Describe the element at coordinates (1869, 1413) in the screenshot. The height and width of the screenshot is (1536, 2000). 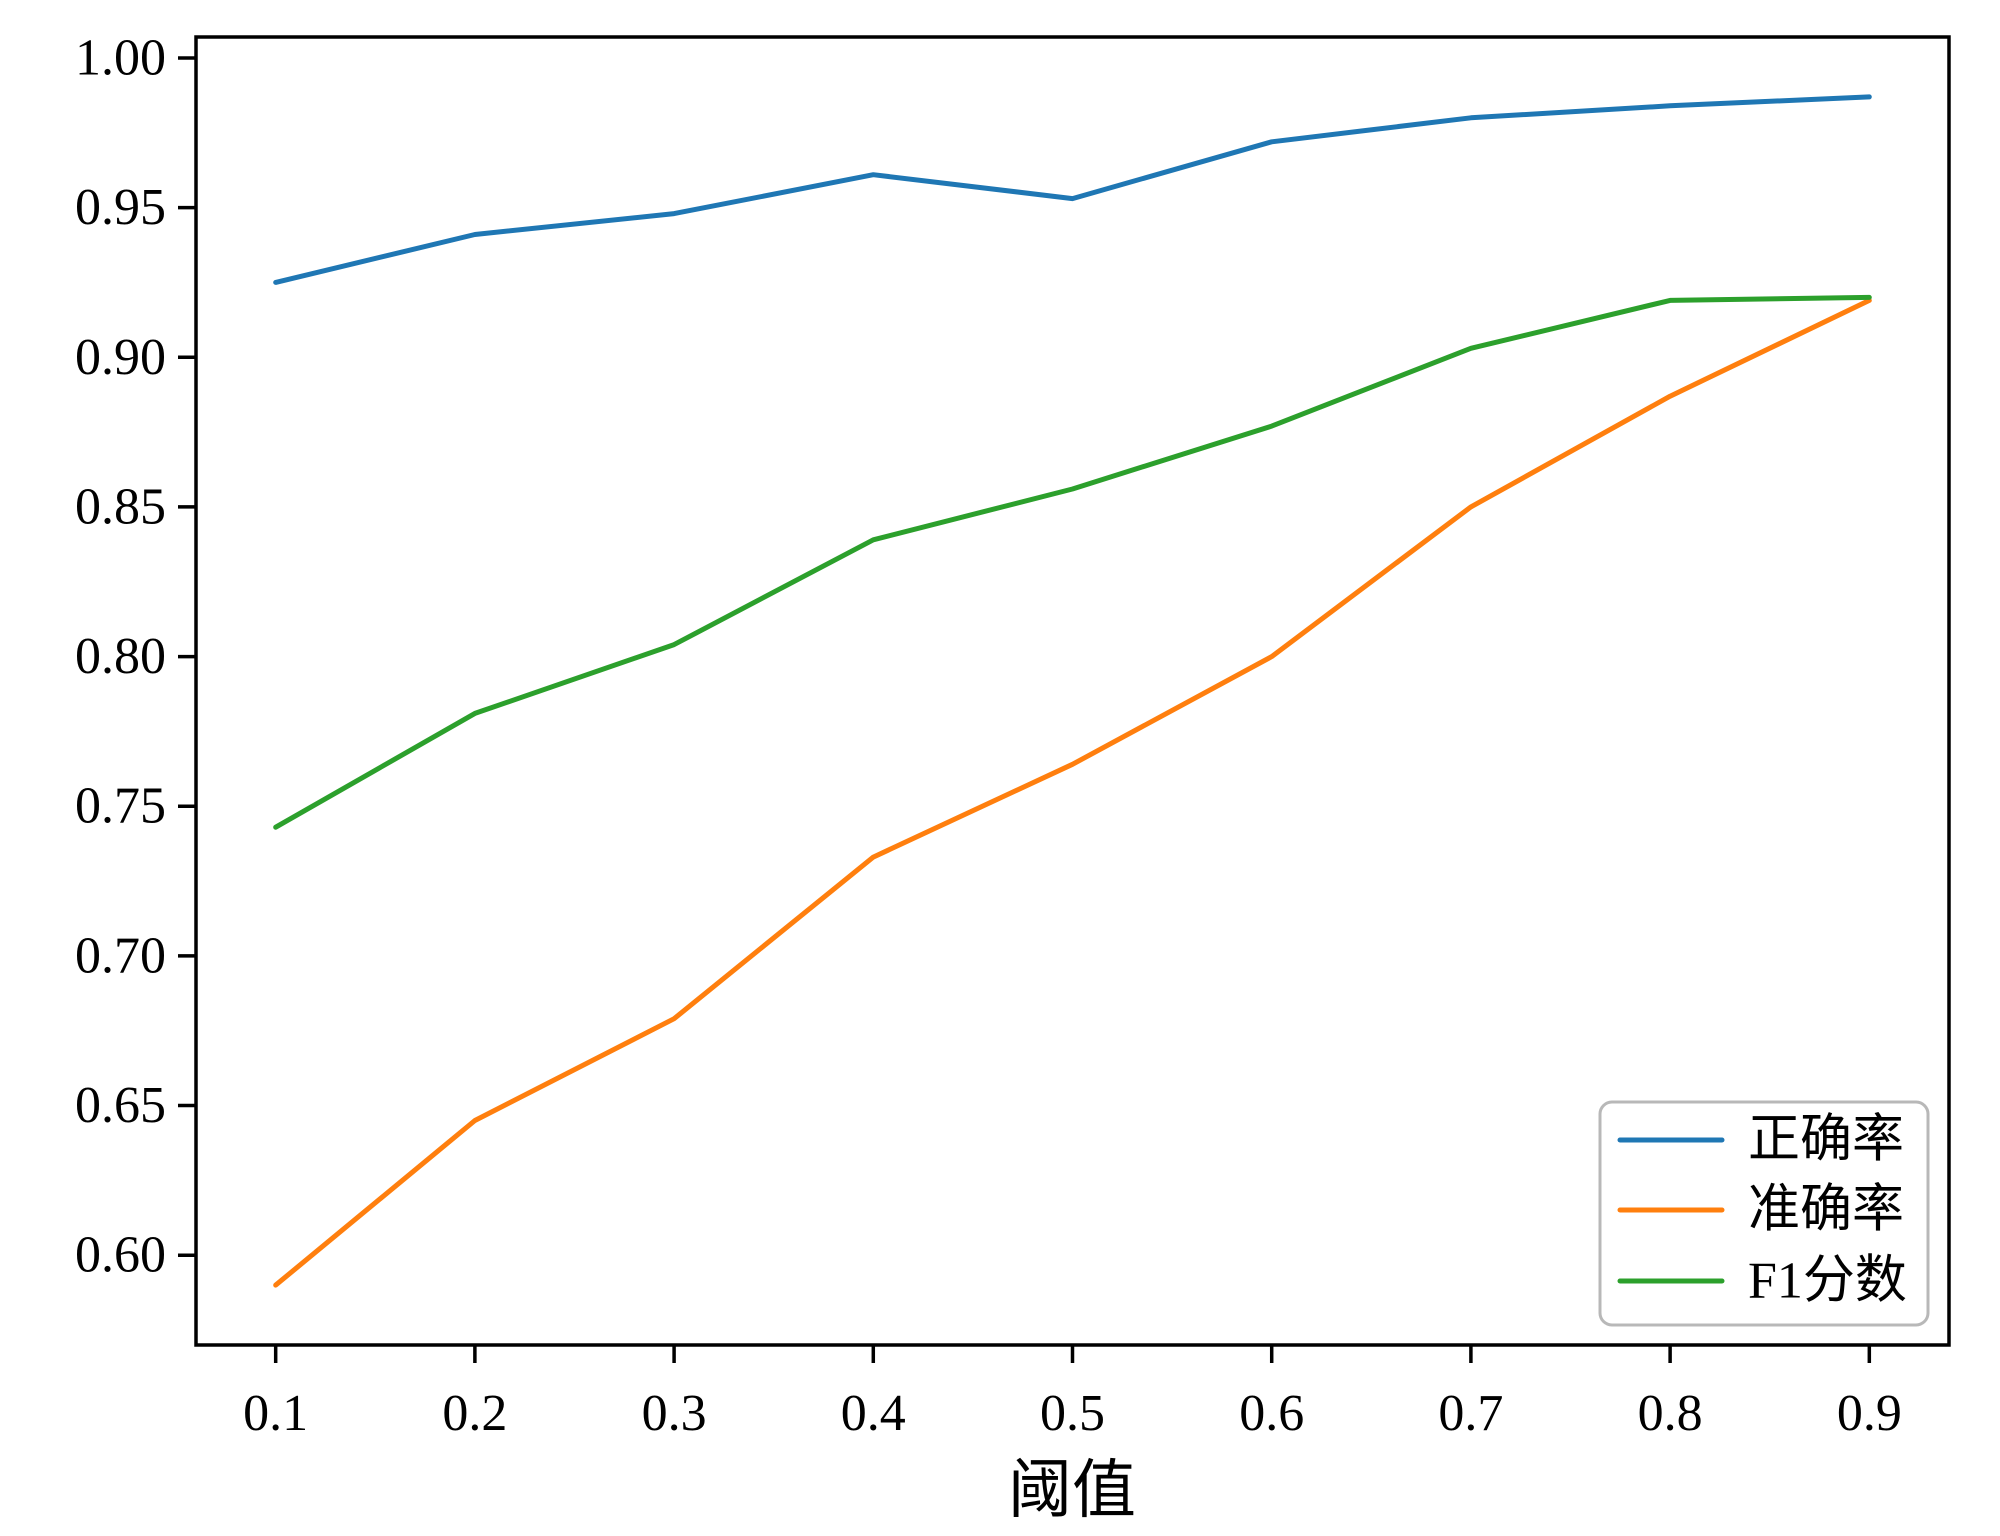
I see `x-tick-label: 0.9` at that location.